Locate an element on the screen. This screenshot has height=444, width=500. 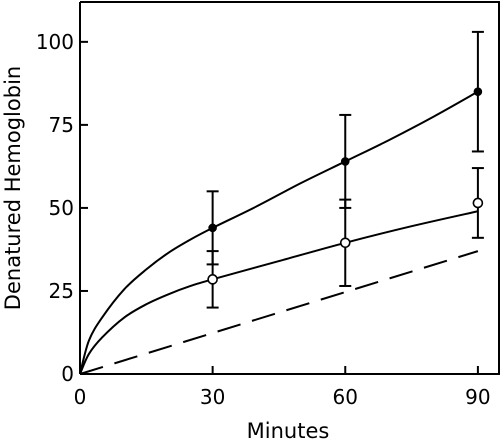
y-tick-label: 25 is located at coordinates (61, 291).